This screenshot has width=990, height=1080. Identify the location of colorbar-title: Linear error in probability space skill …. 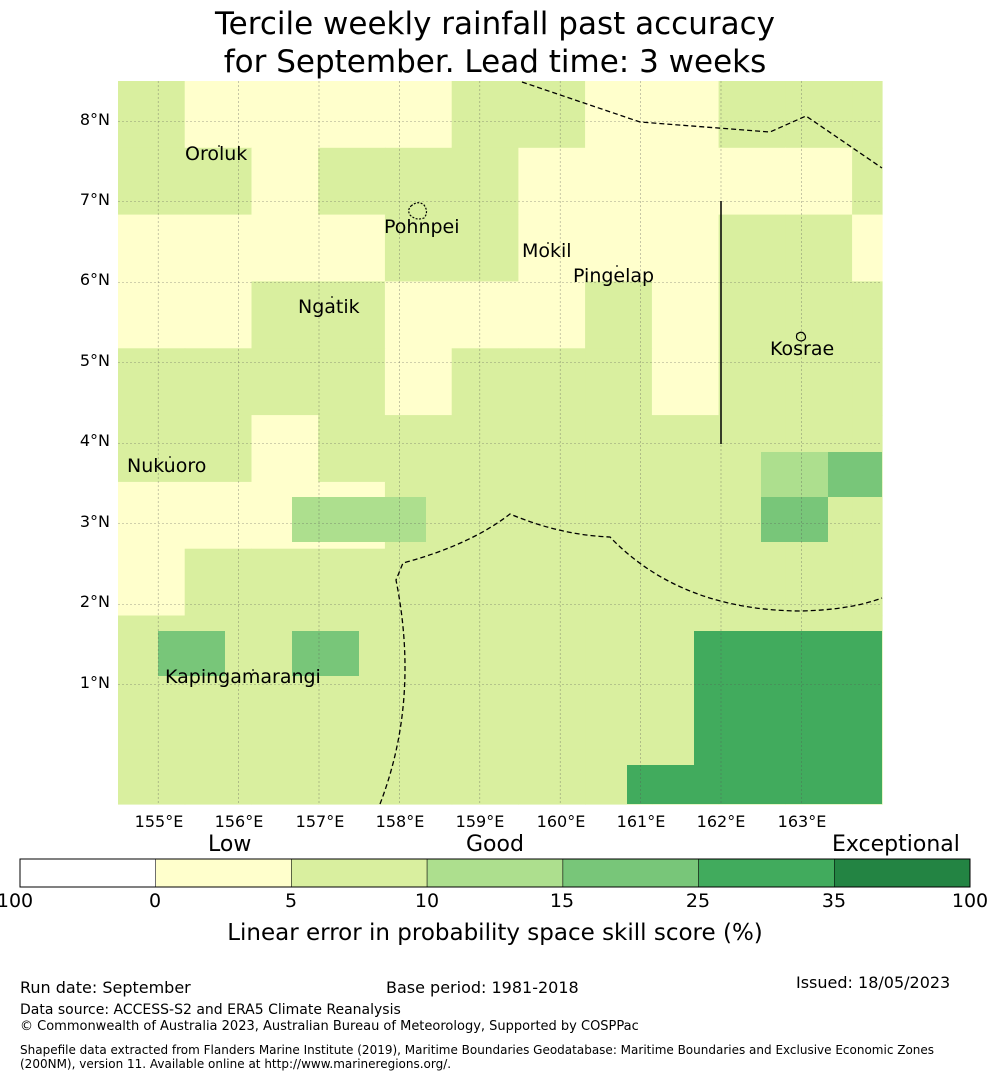
(495, 933).